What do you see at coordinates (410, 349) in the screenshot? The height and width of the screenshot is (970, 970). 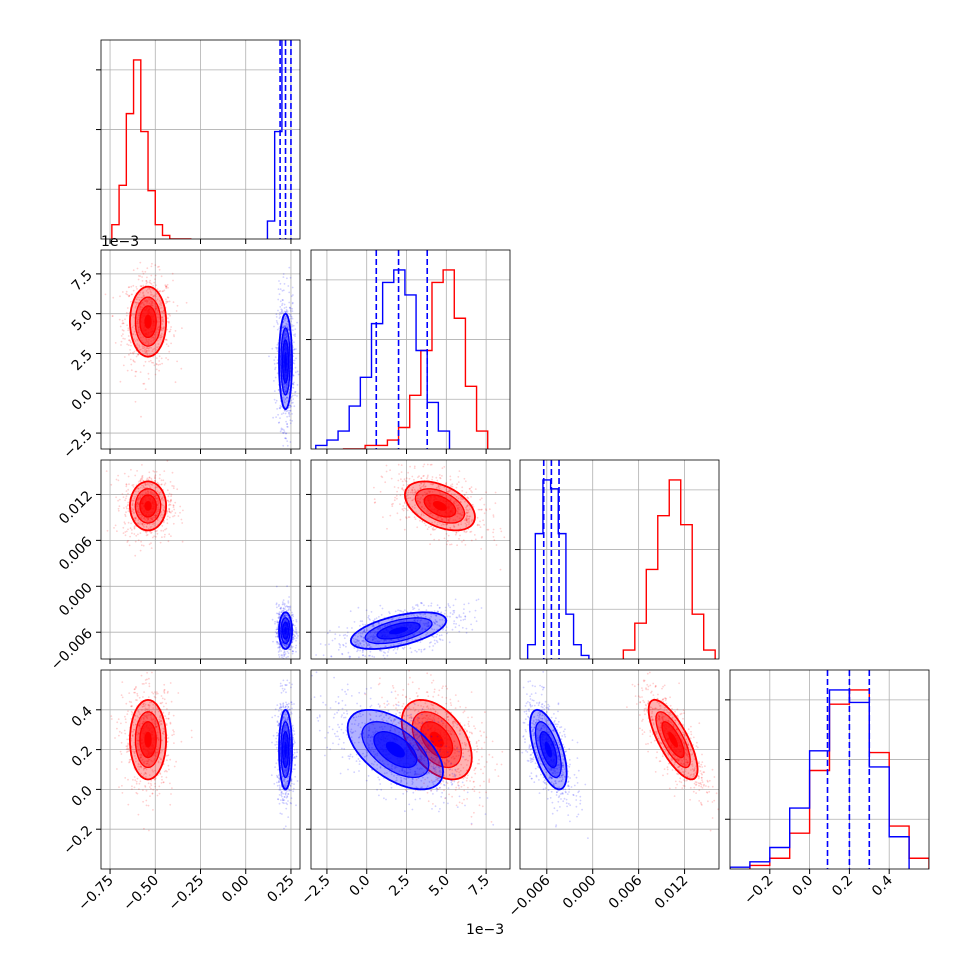 I see `axes-frame` at bounding box center [410, 349].